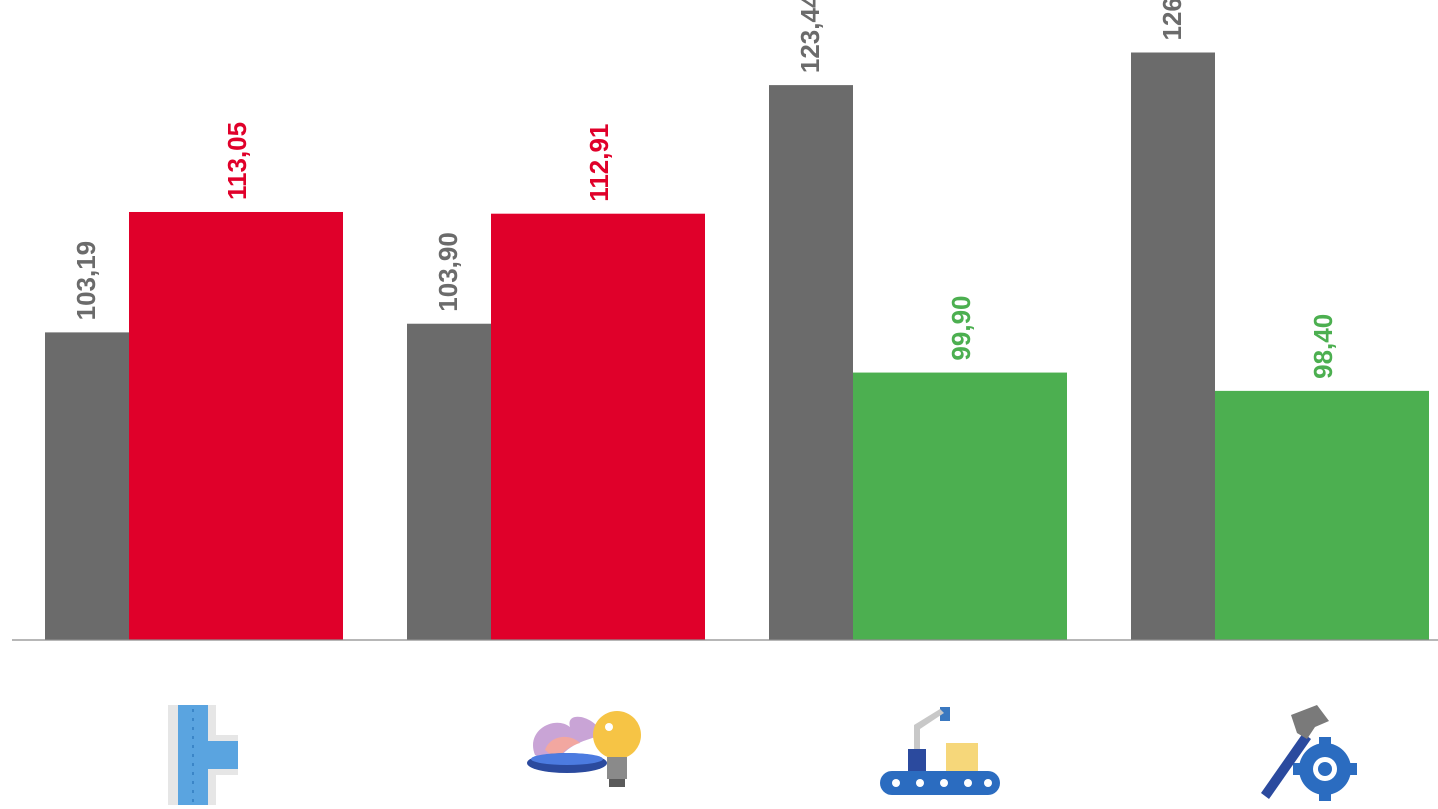 The image size is (1438, 809). Describe the element at coordinates (584, 749) in the screenshot. I see `gas-flame-lightbulb-icon` at that location.